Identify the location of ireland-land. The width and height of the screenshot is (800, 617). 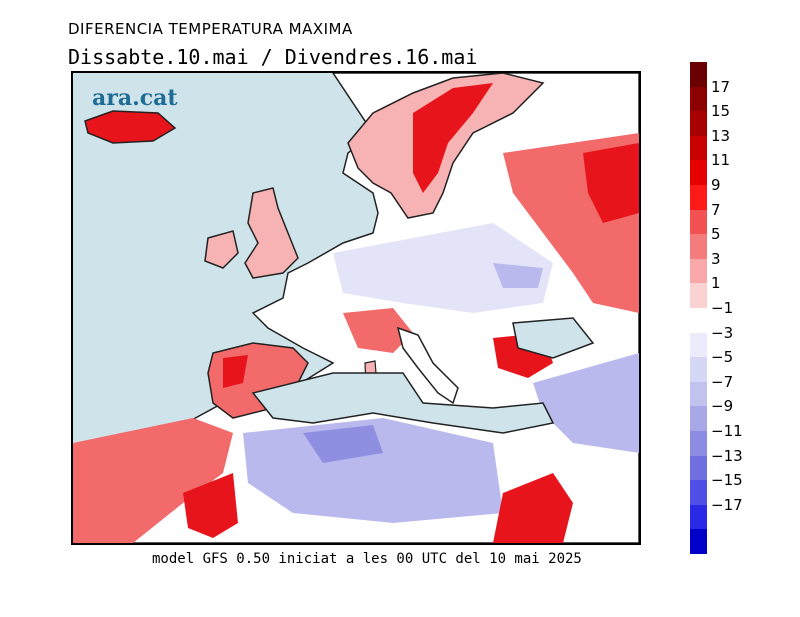
(221, 249).